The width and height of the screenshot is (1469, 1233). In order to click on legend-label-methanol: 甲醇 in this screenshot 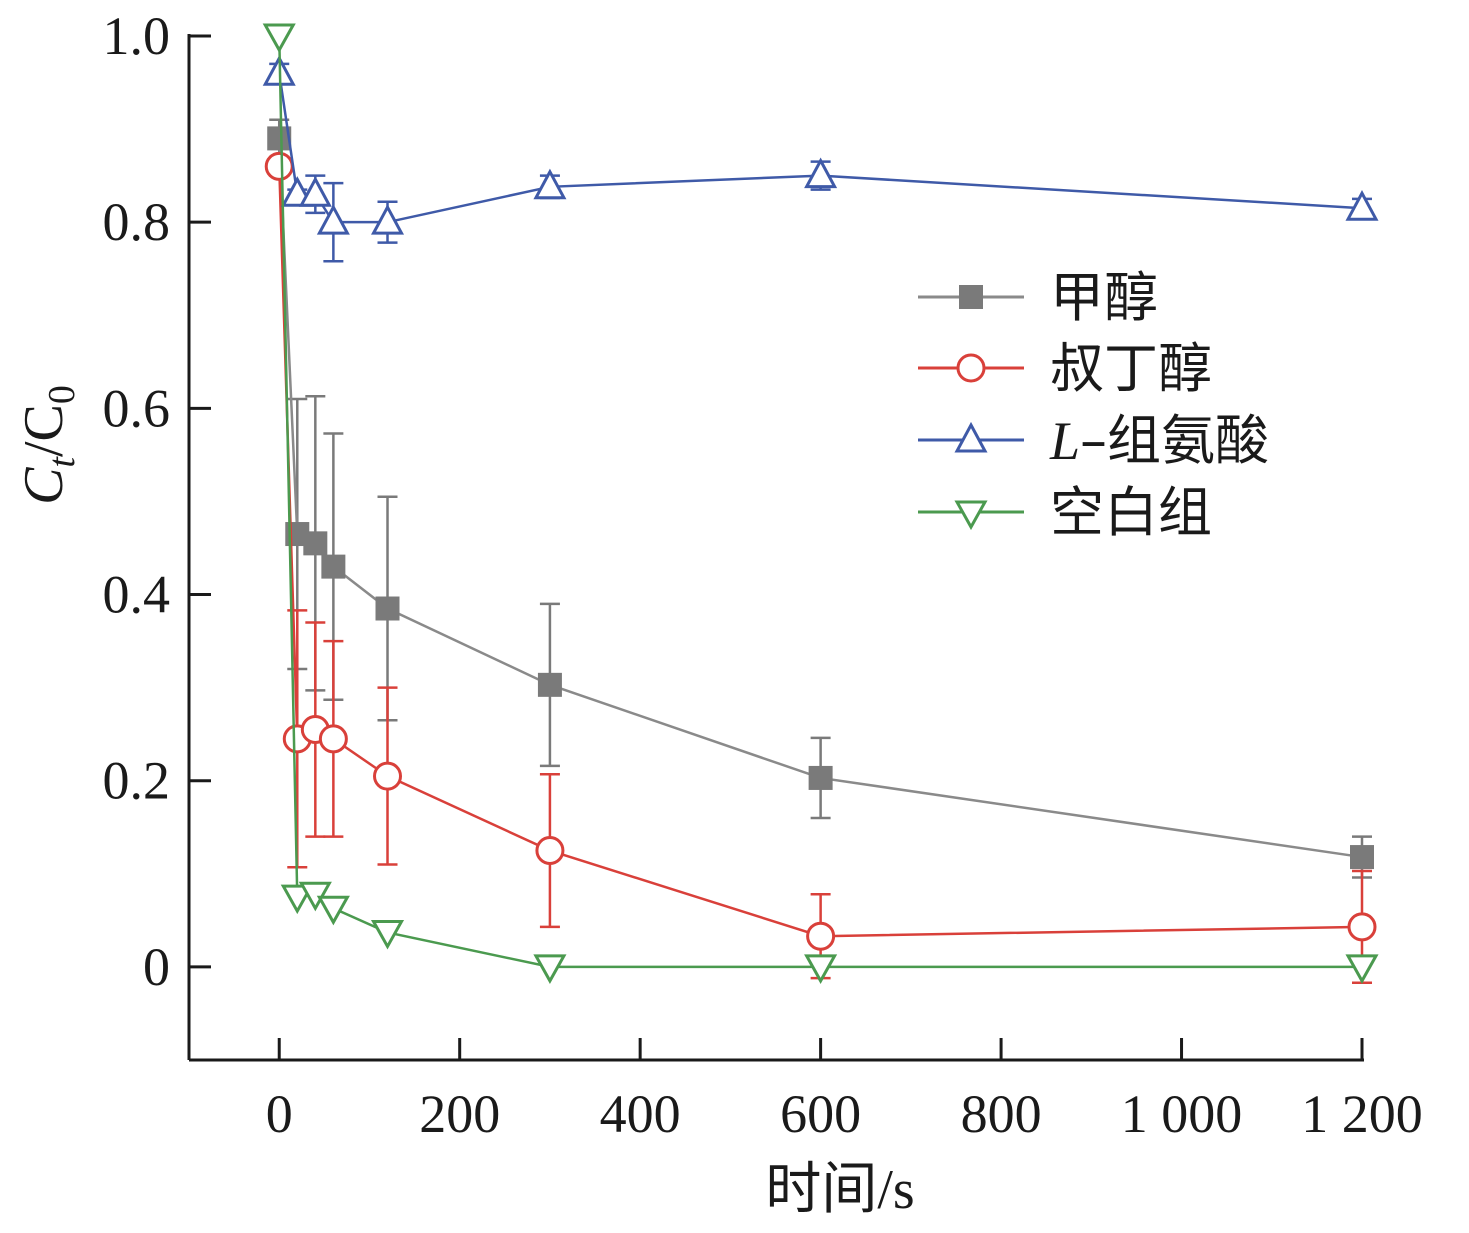, I will do `click(1104, 297)`.